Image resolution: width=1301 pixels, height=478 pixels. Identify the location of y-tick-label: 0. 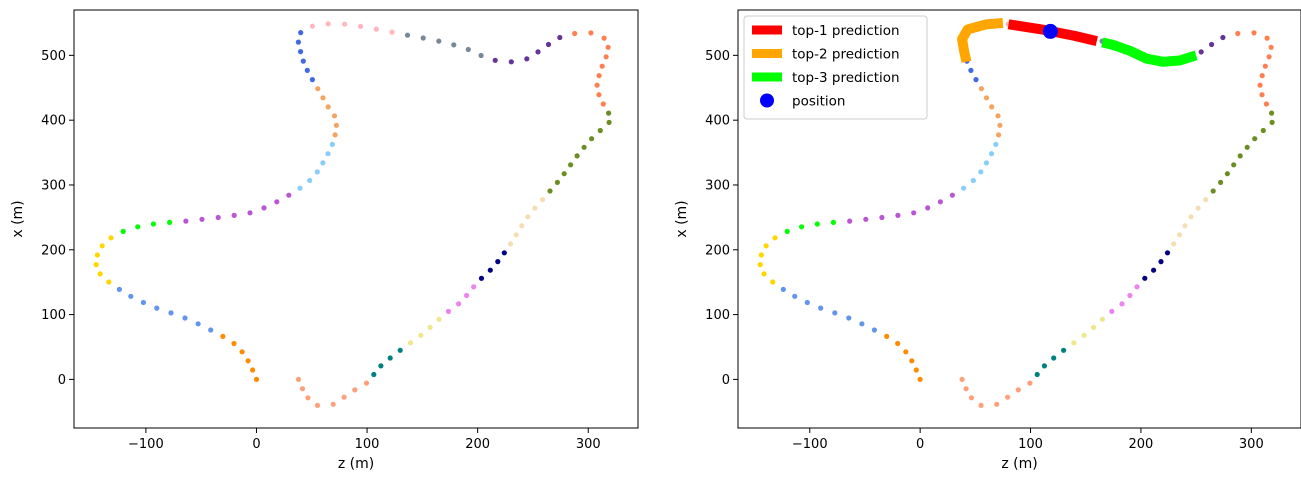
(62, 380).